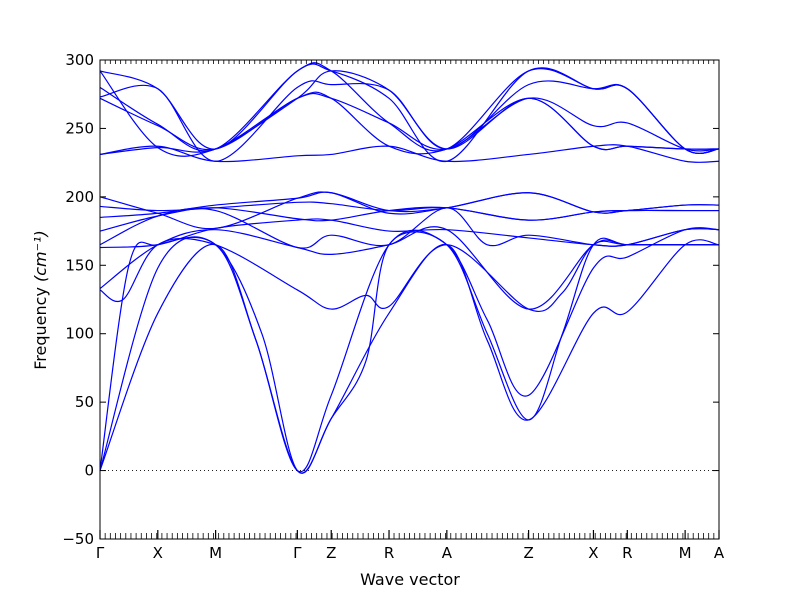 Image resolution: width=800 pixels, height=600 pixels. Describe the element at coordinates (158, 553) in the screenshot. I see `x-tick-label-1: X` at that location.